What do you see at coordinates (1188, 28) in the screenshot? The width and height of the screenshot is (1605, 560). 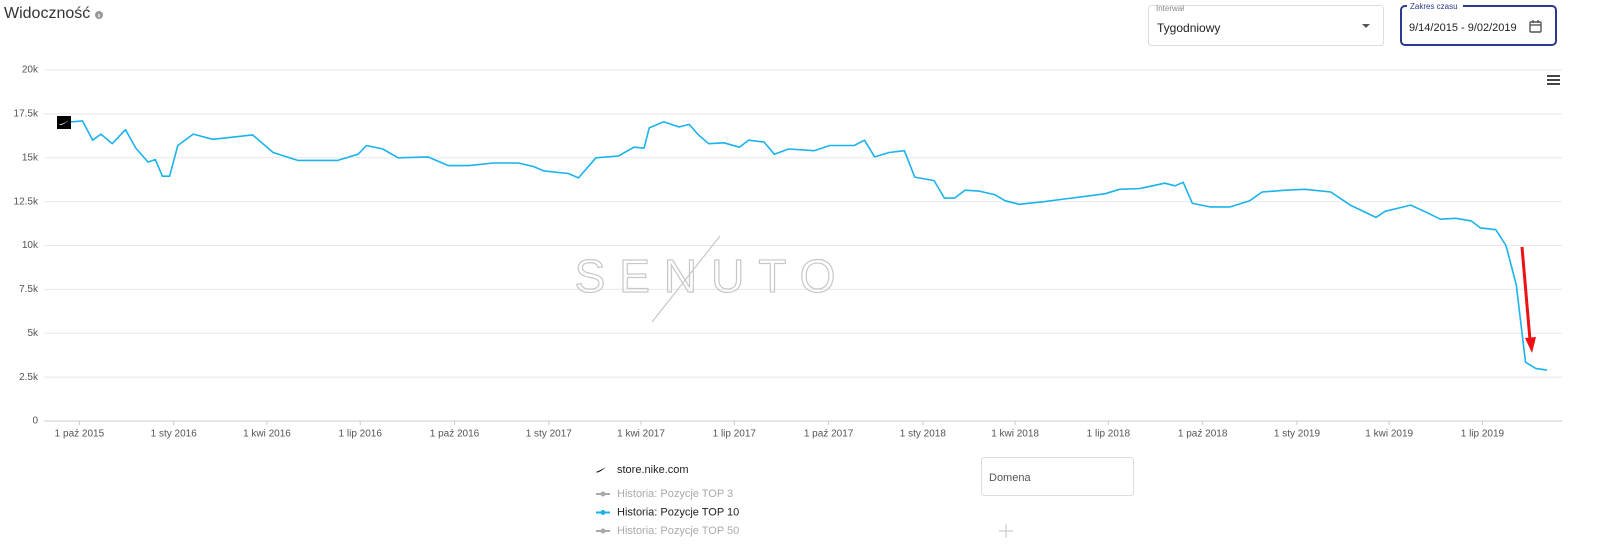 I see `dropdown-value: Tygodniowy` at bounding box center [1188, 28].